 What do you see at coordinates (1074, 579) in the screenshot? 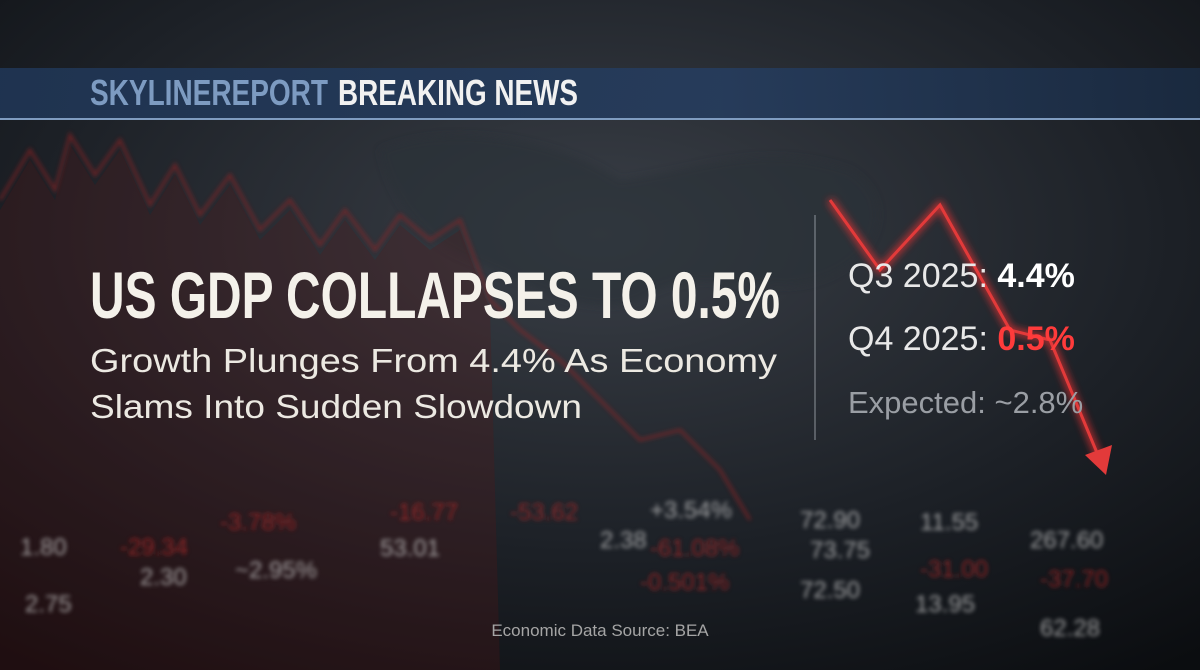
I see `ticker-value: -37.70` at bounding box center [1074, 579].